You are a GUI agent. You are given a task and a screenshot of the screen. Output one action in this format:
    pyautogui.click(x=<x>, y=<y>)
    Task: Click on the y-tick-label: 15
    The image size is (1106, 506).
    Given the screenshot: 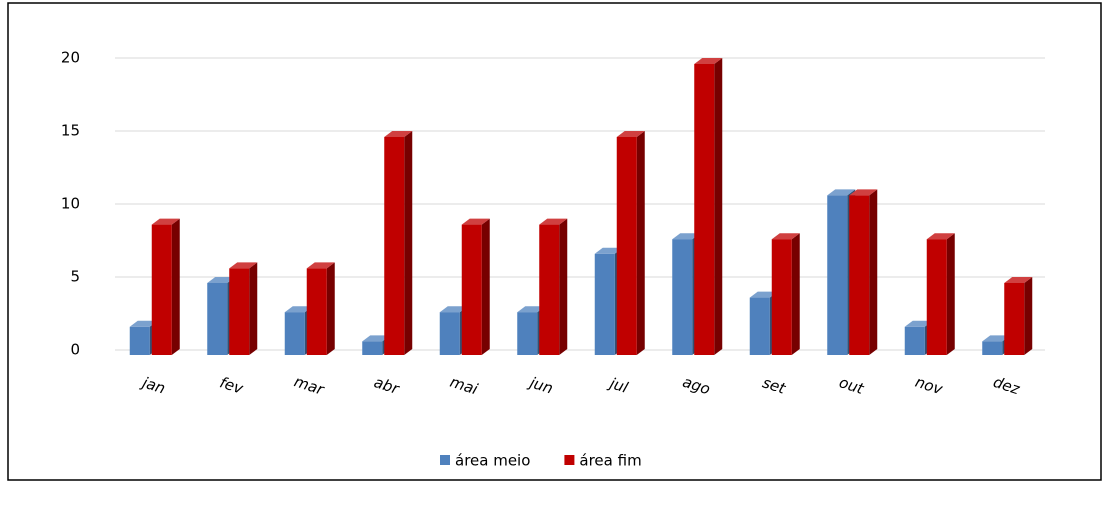 What is the action you would take?
    pyautogui.click(x=70, y=131)
    